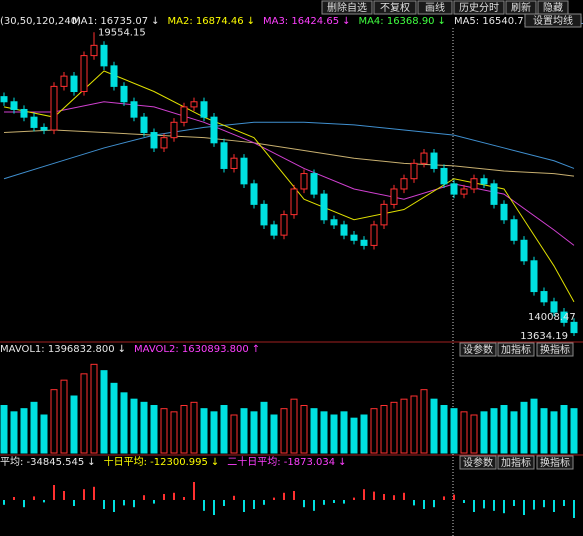 Image resolution: width=583 pixels, height=536 pixels. I want to click on button-label: 删除自选, so click(347, 7).